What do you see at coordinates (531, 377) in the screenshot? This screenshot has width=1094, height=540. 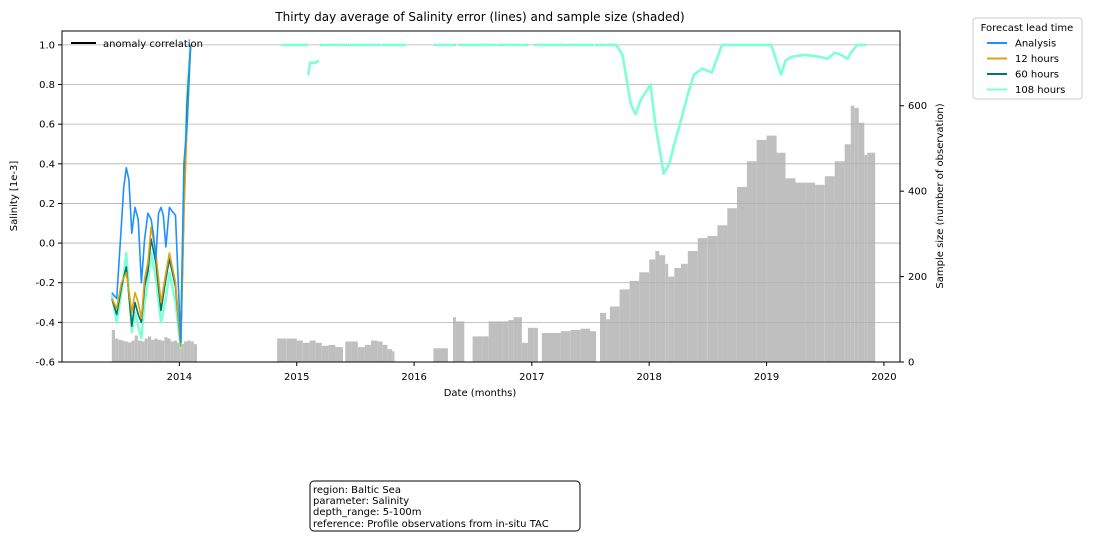 I see `x-tick-label: 2017` at bounding box center [531, 377].